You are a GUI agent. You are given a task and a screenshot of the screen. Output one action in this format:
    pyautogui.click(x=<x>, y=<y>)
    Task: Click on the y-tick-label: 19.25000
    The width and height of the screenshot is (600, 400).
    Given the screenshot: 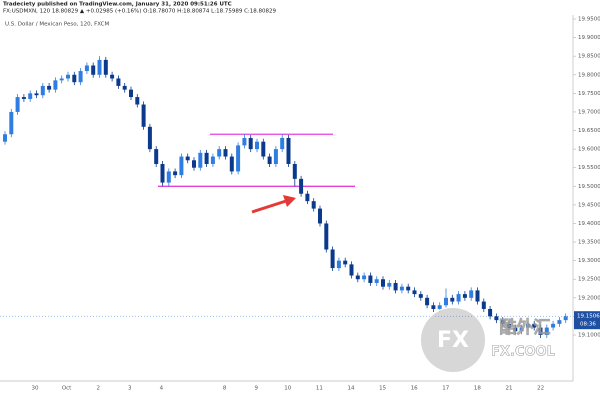 What is the action you would take?
    pyautogui.click(x=589, y=280)
    